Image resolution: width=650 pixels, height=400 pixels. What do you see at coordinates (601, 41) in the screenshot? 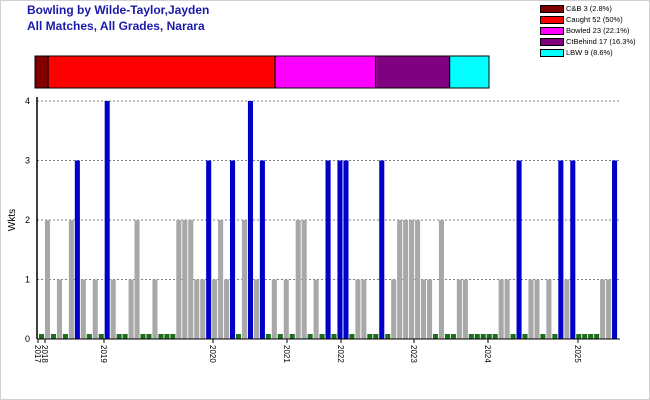
I see `legend-label: CtBehind 17 (16.3%)` at bounding box center [601, 41].